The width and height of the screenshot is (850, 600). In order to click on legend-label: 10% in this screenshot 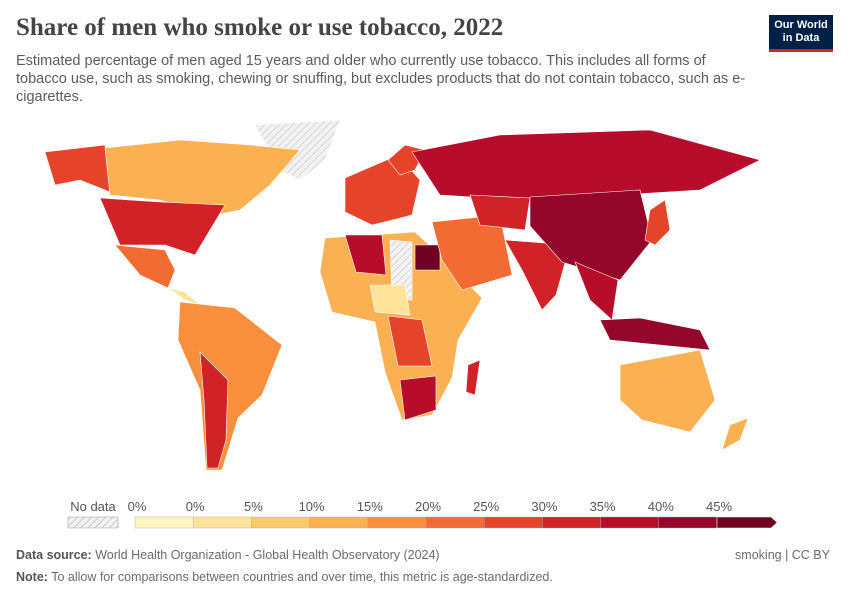, I will do `click(312, 506)`.